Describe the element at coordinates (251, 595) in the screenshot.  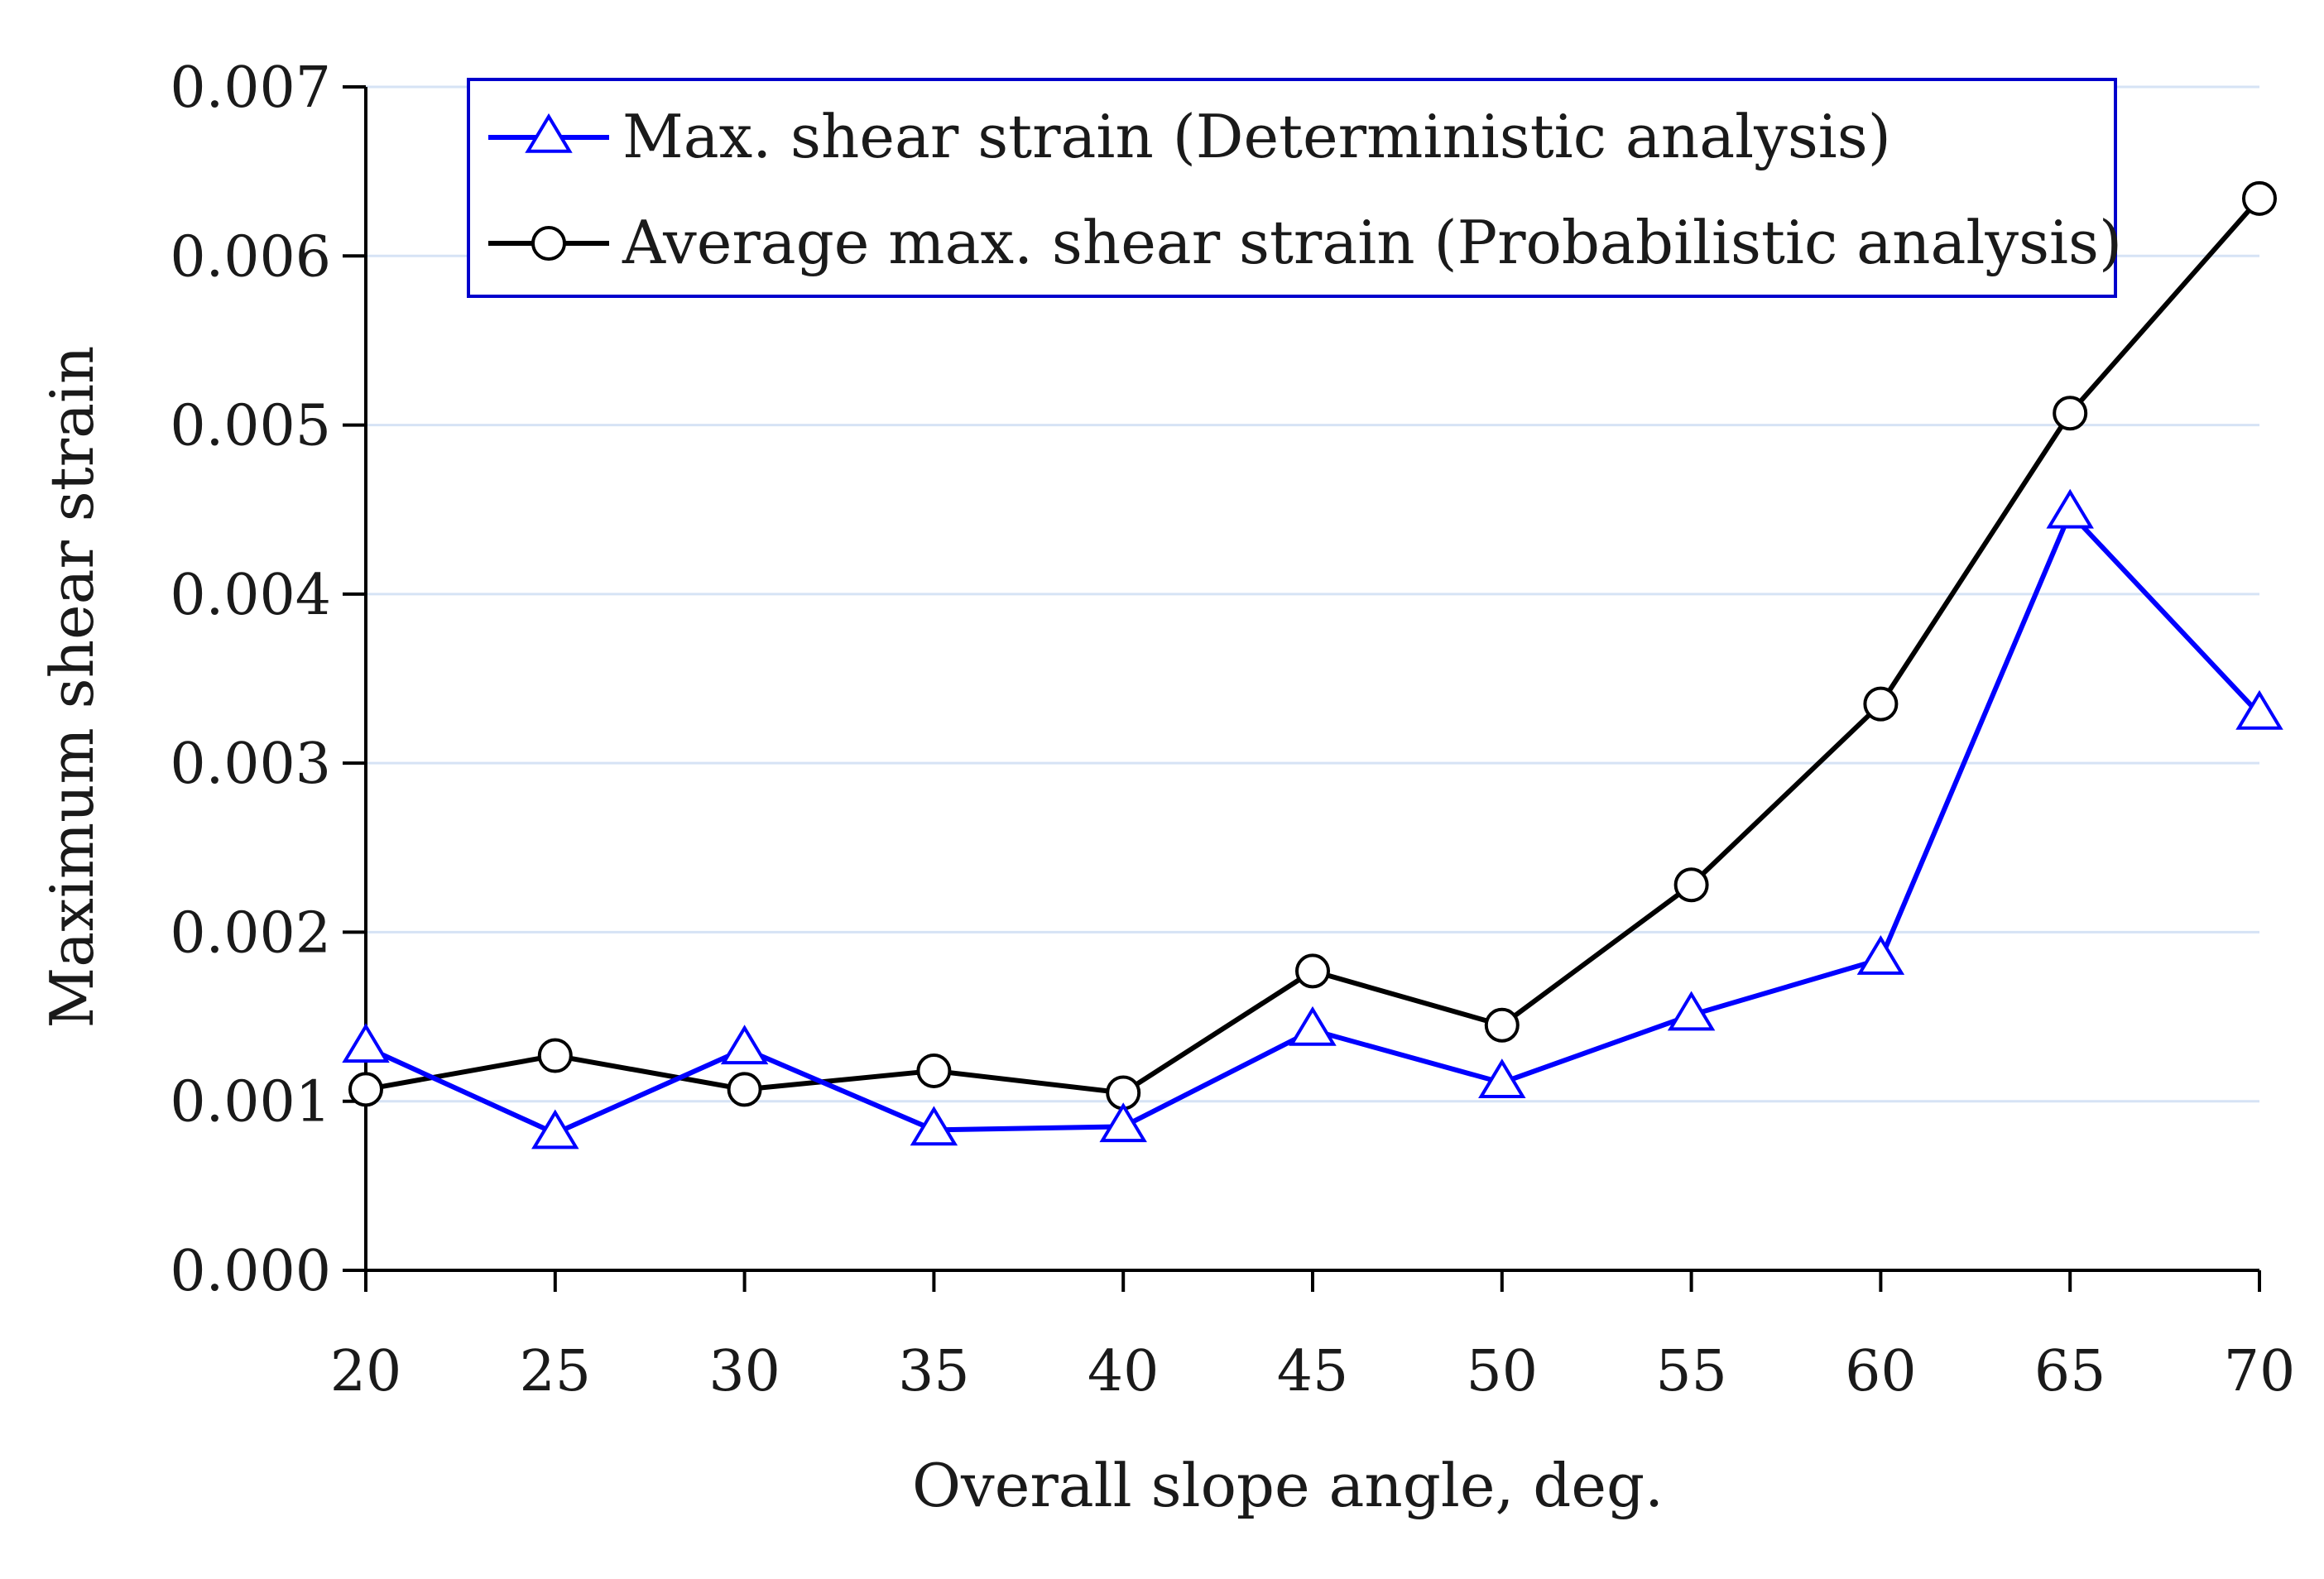
I see `y-tick-label: 0.004` at that location.